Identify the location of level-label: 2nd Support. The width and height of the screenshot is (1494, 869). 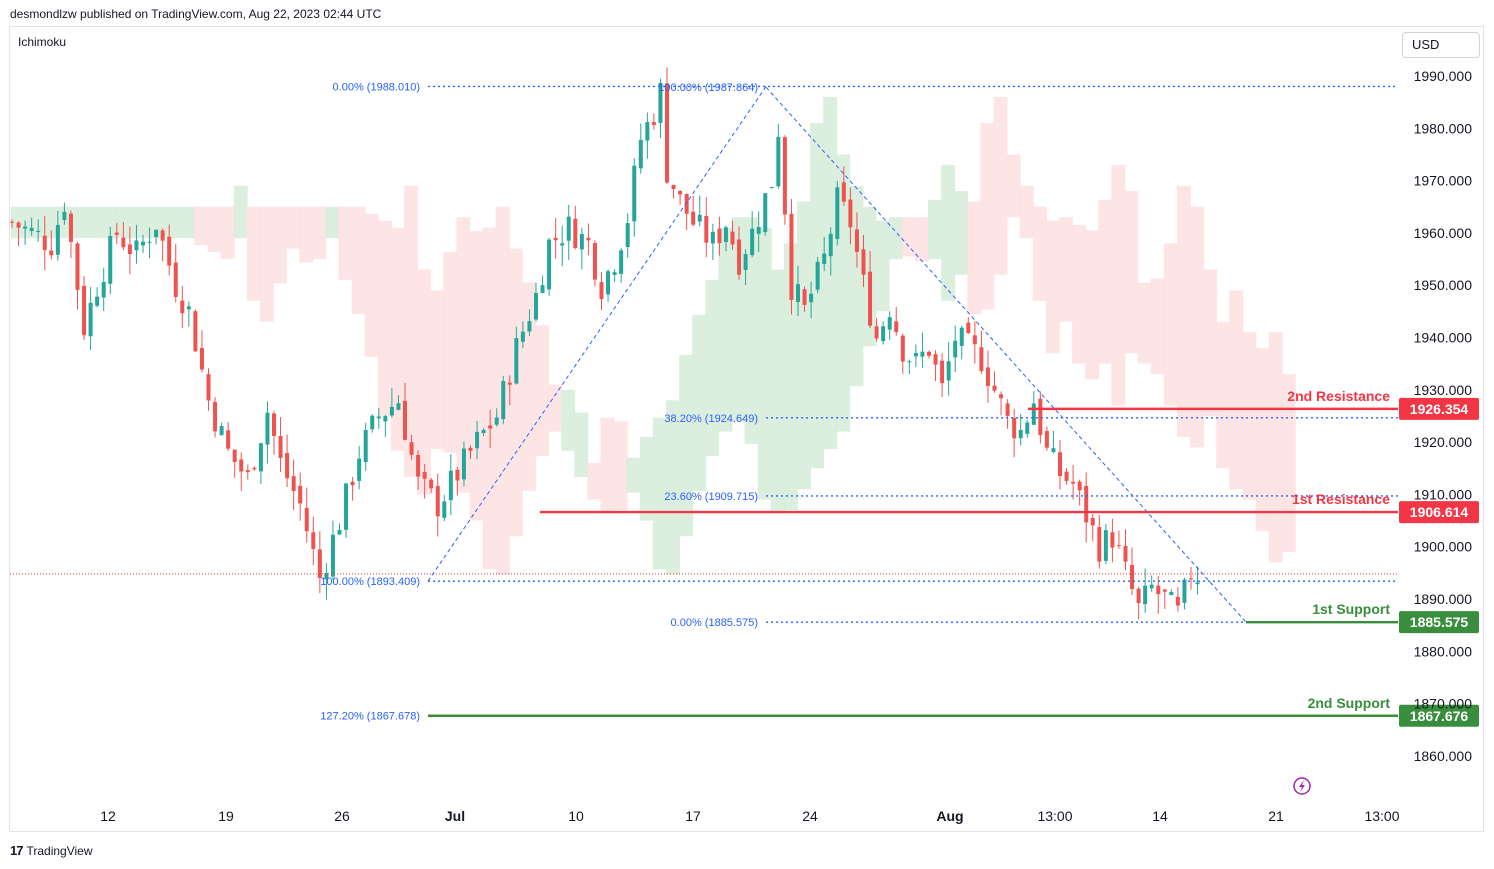
(1349, 703).